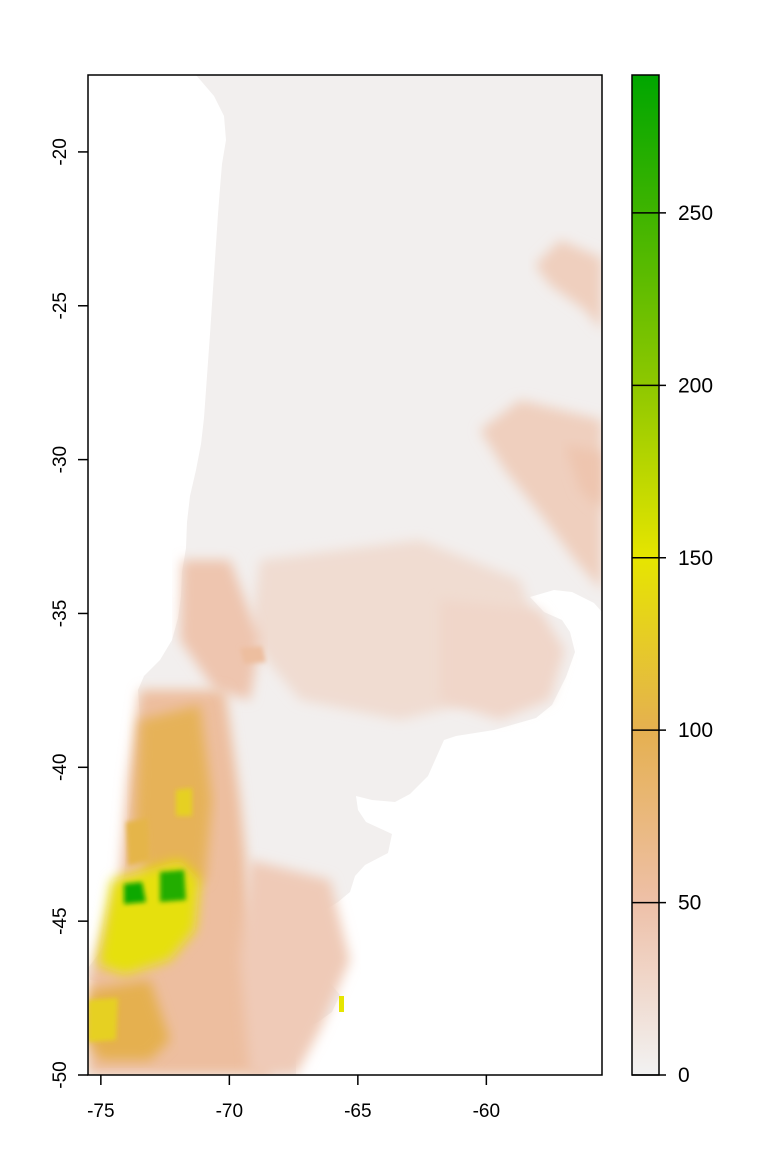 This screenshot has height=1152, width=768. What do you see at coordinates (684, 1075) in the screenshot?
I see `colorbar-tick-label: 0` at bounding box center [684, 1075].